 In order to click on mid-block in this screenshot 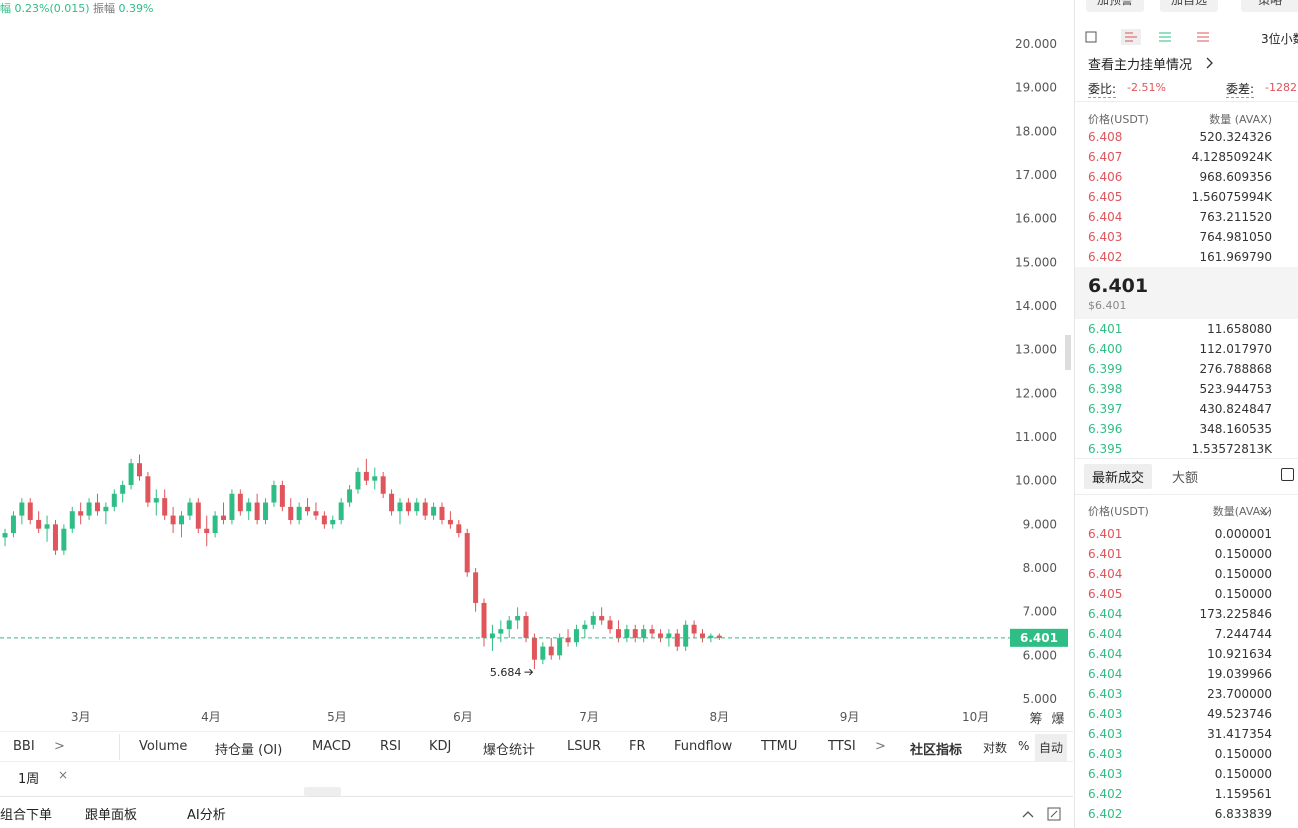, I will do `click(1186, 293)`.